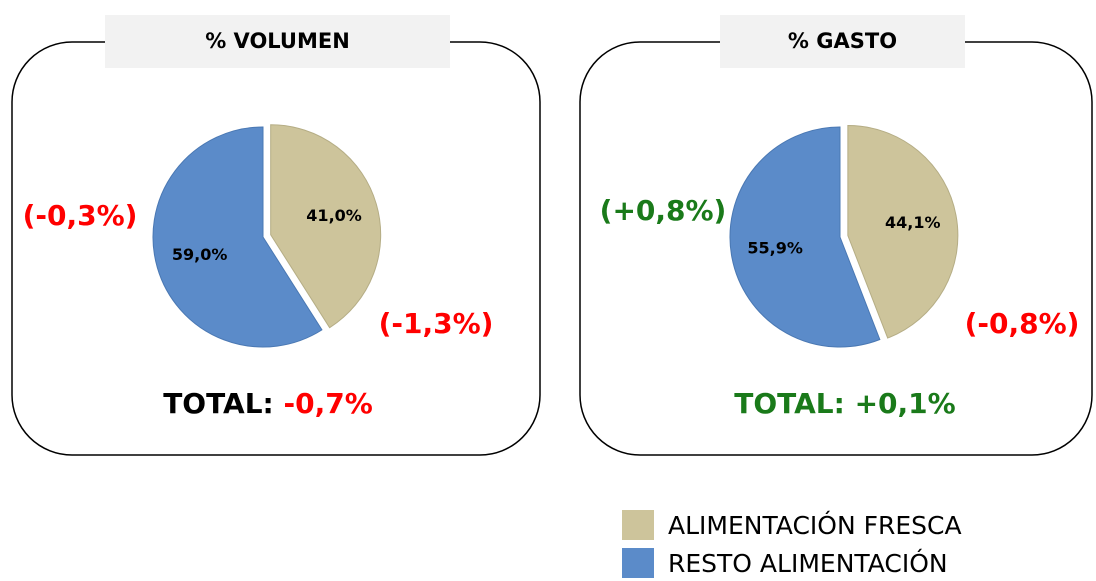 The width and height of the screenshot is (1096, 581). Describe the element at coordinates (815, 525) in the screenshot. I see `legend-label: ALIMENTACIÓN FRESCA` at that location.